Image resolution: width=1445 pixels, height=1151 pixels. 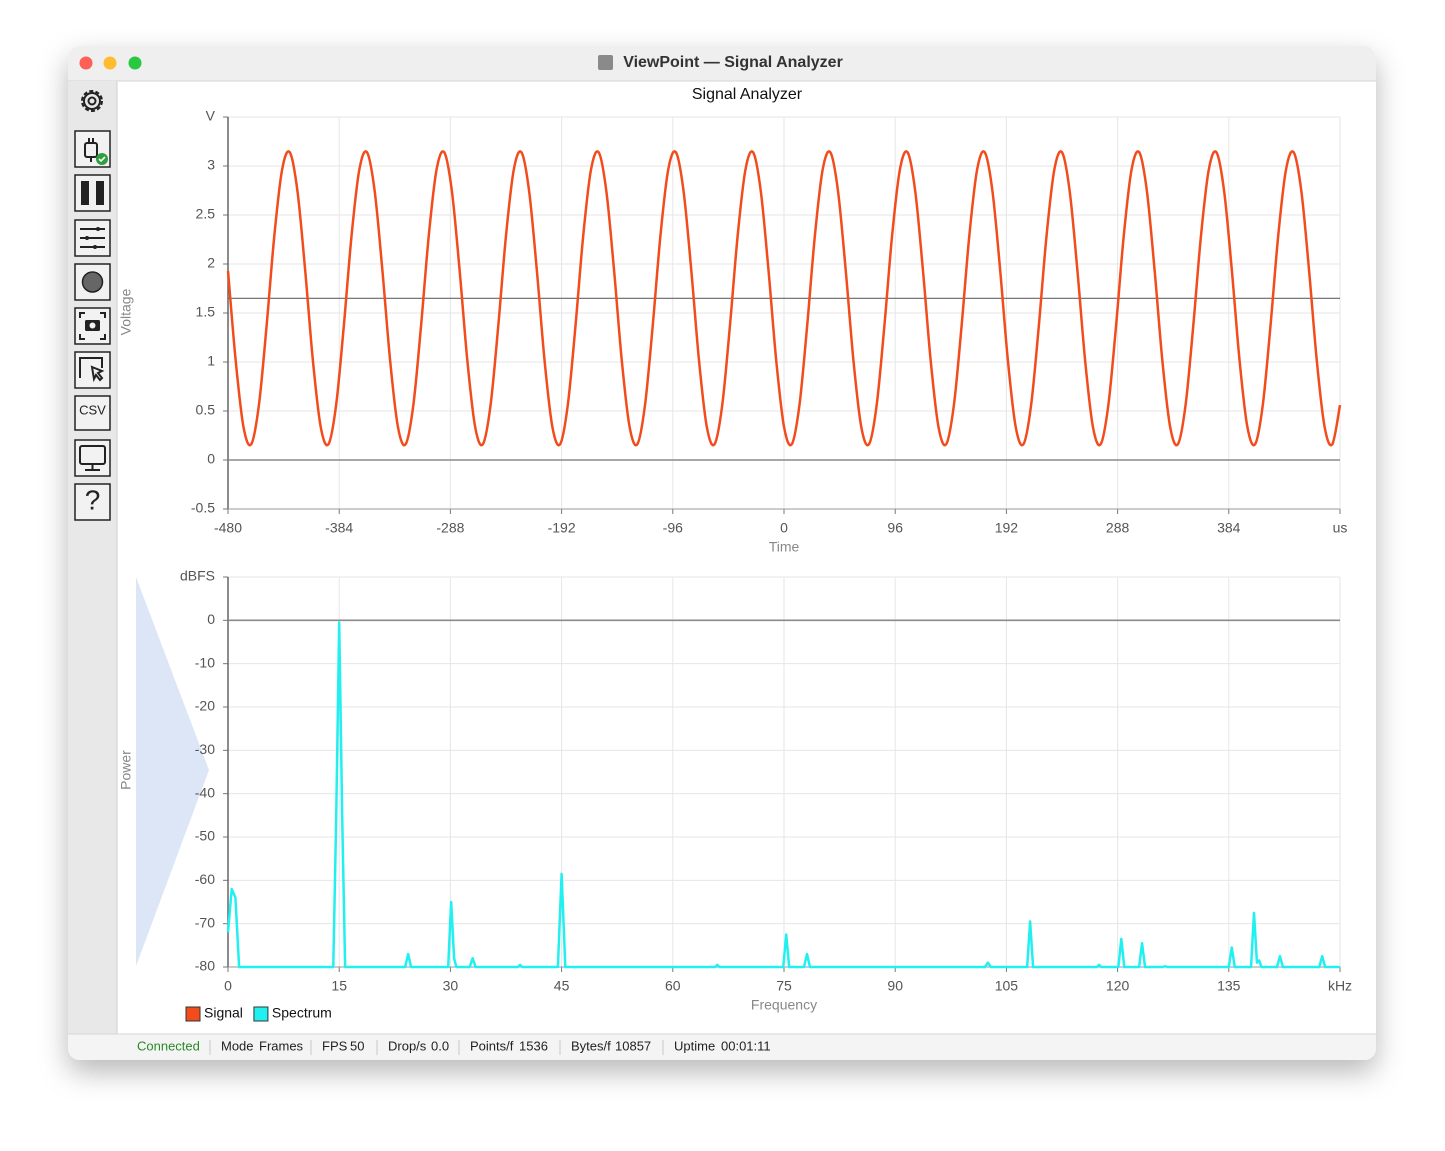 I want to click on y-tick-label: -60, so click(x=205, y=879).